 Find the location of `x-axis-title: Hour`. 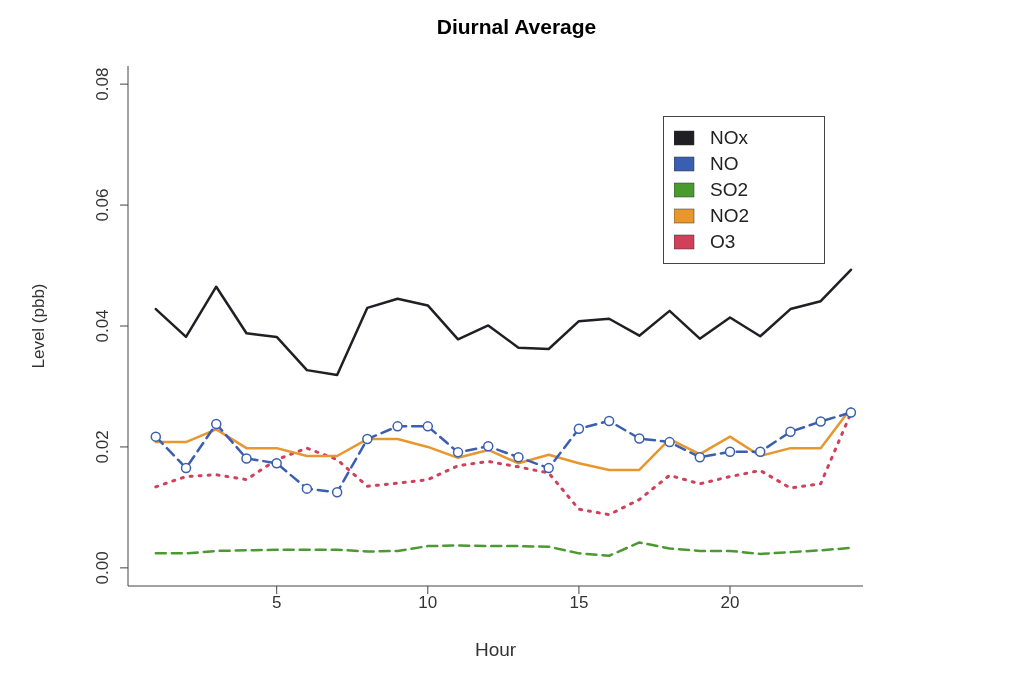

x-axis-title: Hour is located at coordinates (495, 649).